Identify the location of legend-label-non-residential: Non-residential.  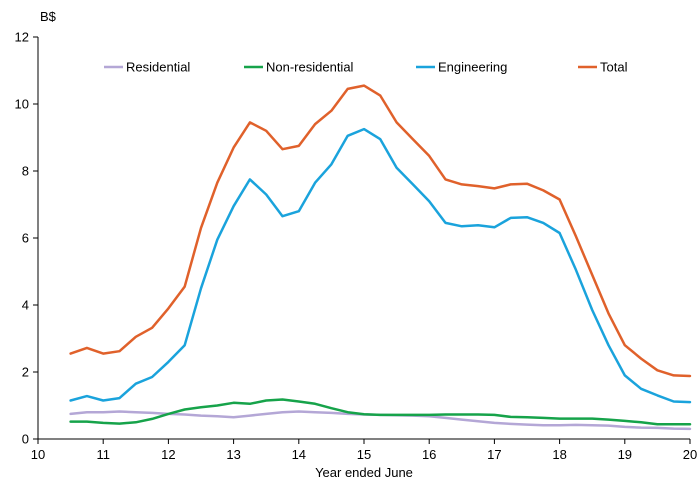
(310, 67).